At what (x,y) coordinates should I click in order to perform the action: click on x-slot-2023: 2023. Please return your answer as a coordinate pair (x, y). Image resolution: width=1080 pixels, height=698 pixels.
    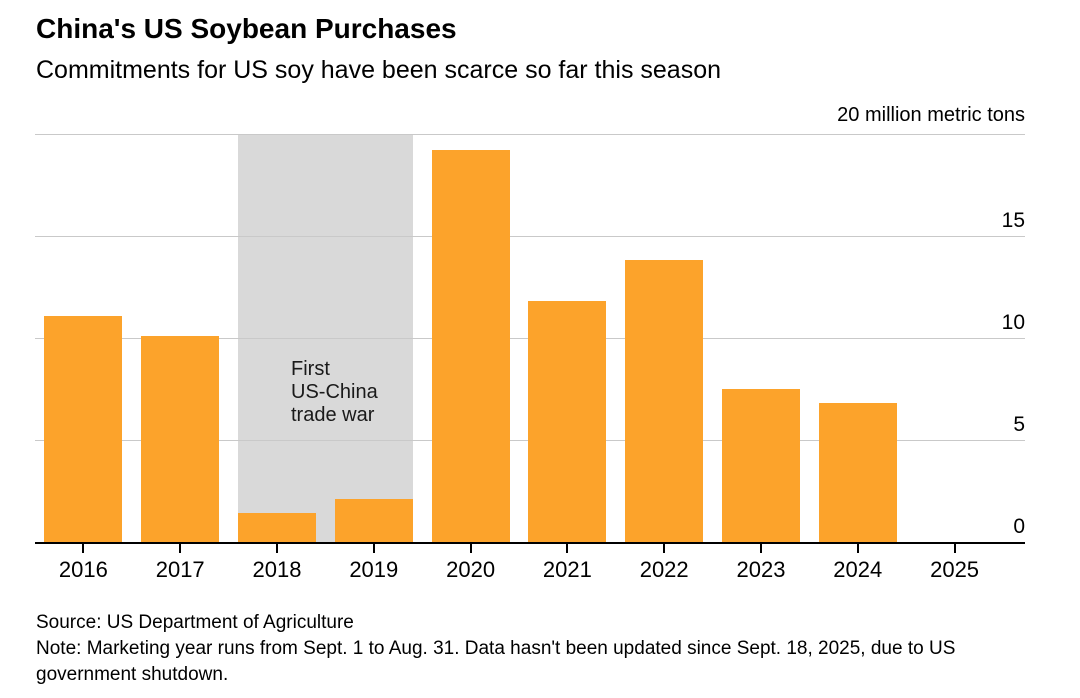
    Looking at the image, I should click on (761, 563).